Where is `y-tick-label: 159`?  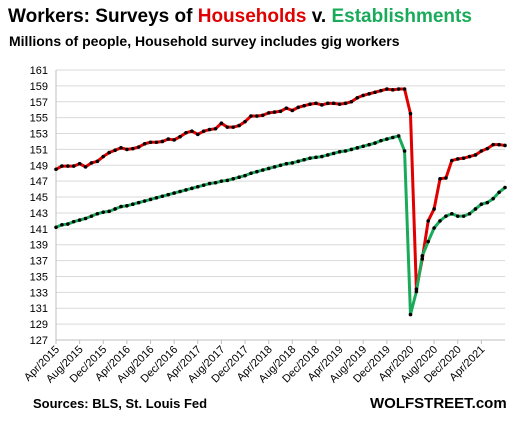 y-tick-label: 159 is located at coordinates (39, 87).